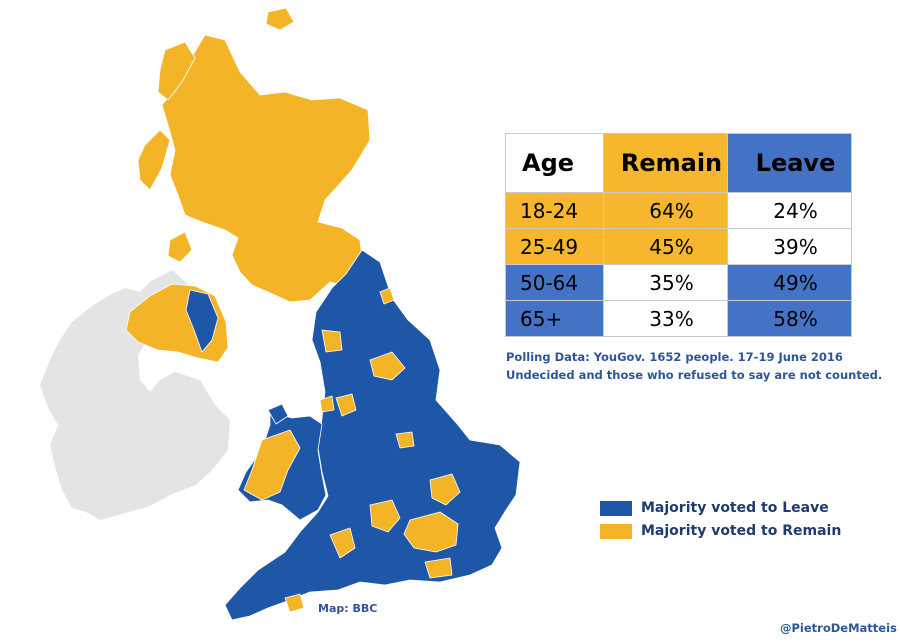 This screenshot has width=900, height=642. I want to click on newcastle-remain, so click(387, 296).